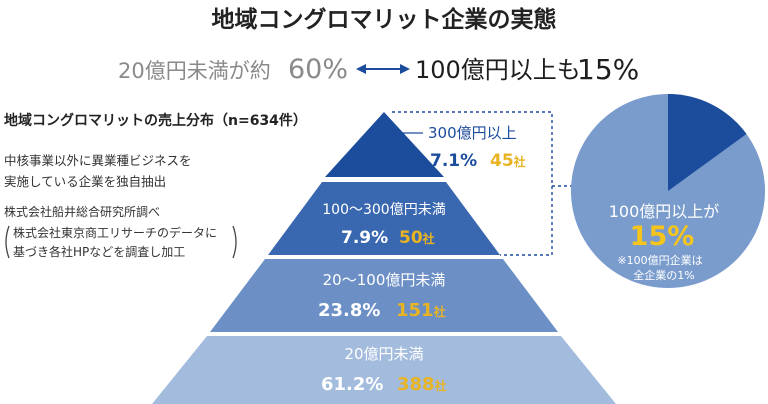 The height and width of the screenshot is (404, 768). I want to click on callout-bracket, so click(472, 183).